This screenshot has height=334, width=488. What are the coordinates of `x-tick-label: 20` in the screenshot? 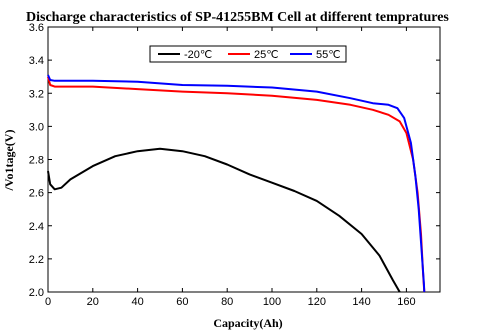 It's located at (93, 302).